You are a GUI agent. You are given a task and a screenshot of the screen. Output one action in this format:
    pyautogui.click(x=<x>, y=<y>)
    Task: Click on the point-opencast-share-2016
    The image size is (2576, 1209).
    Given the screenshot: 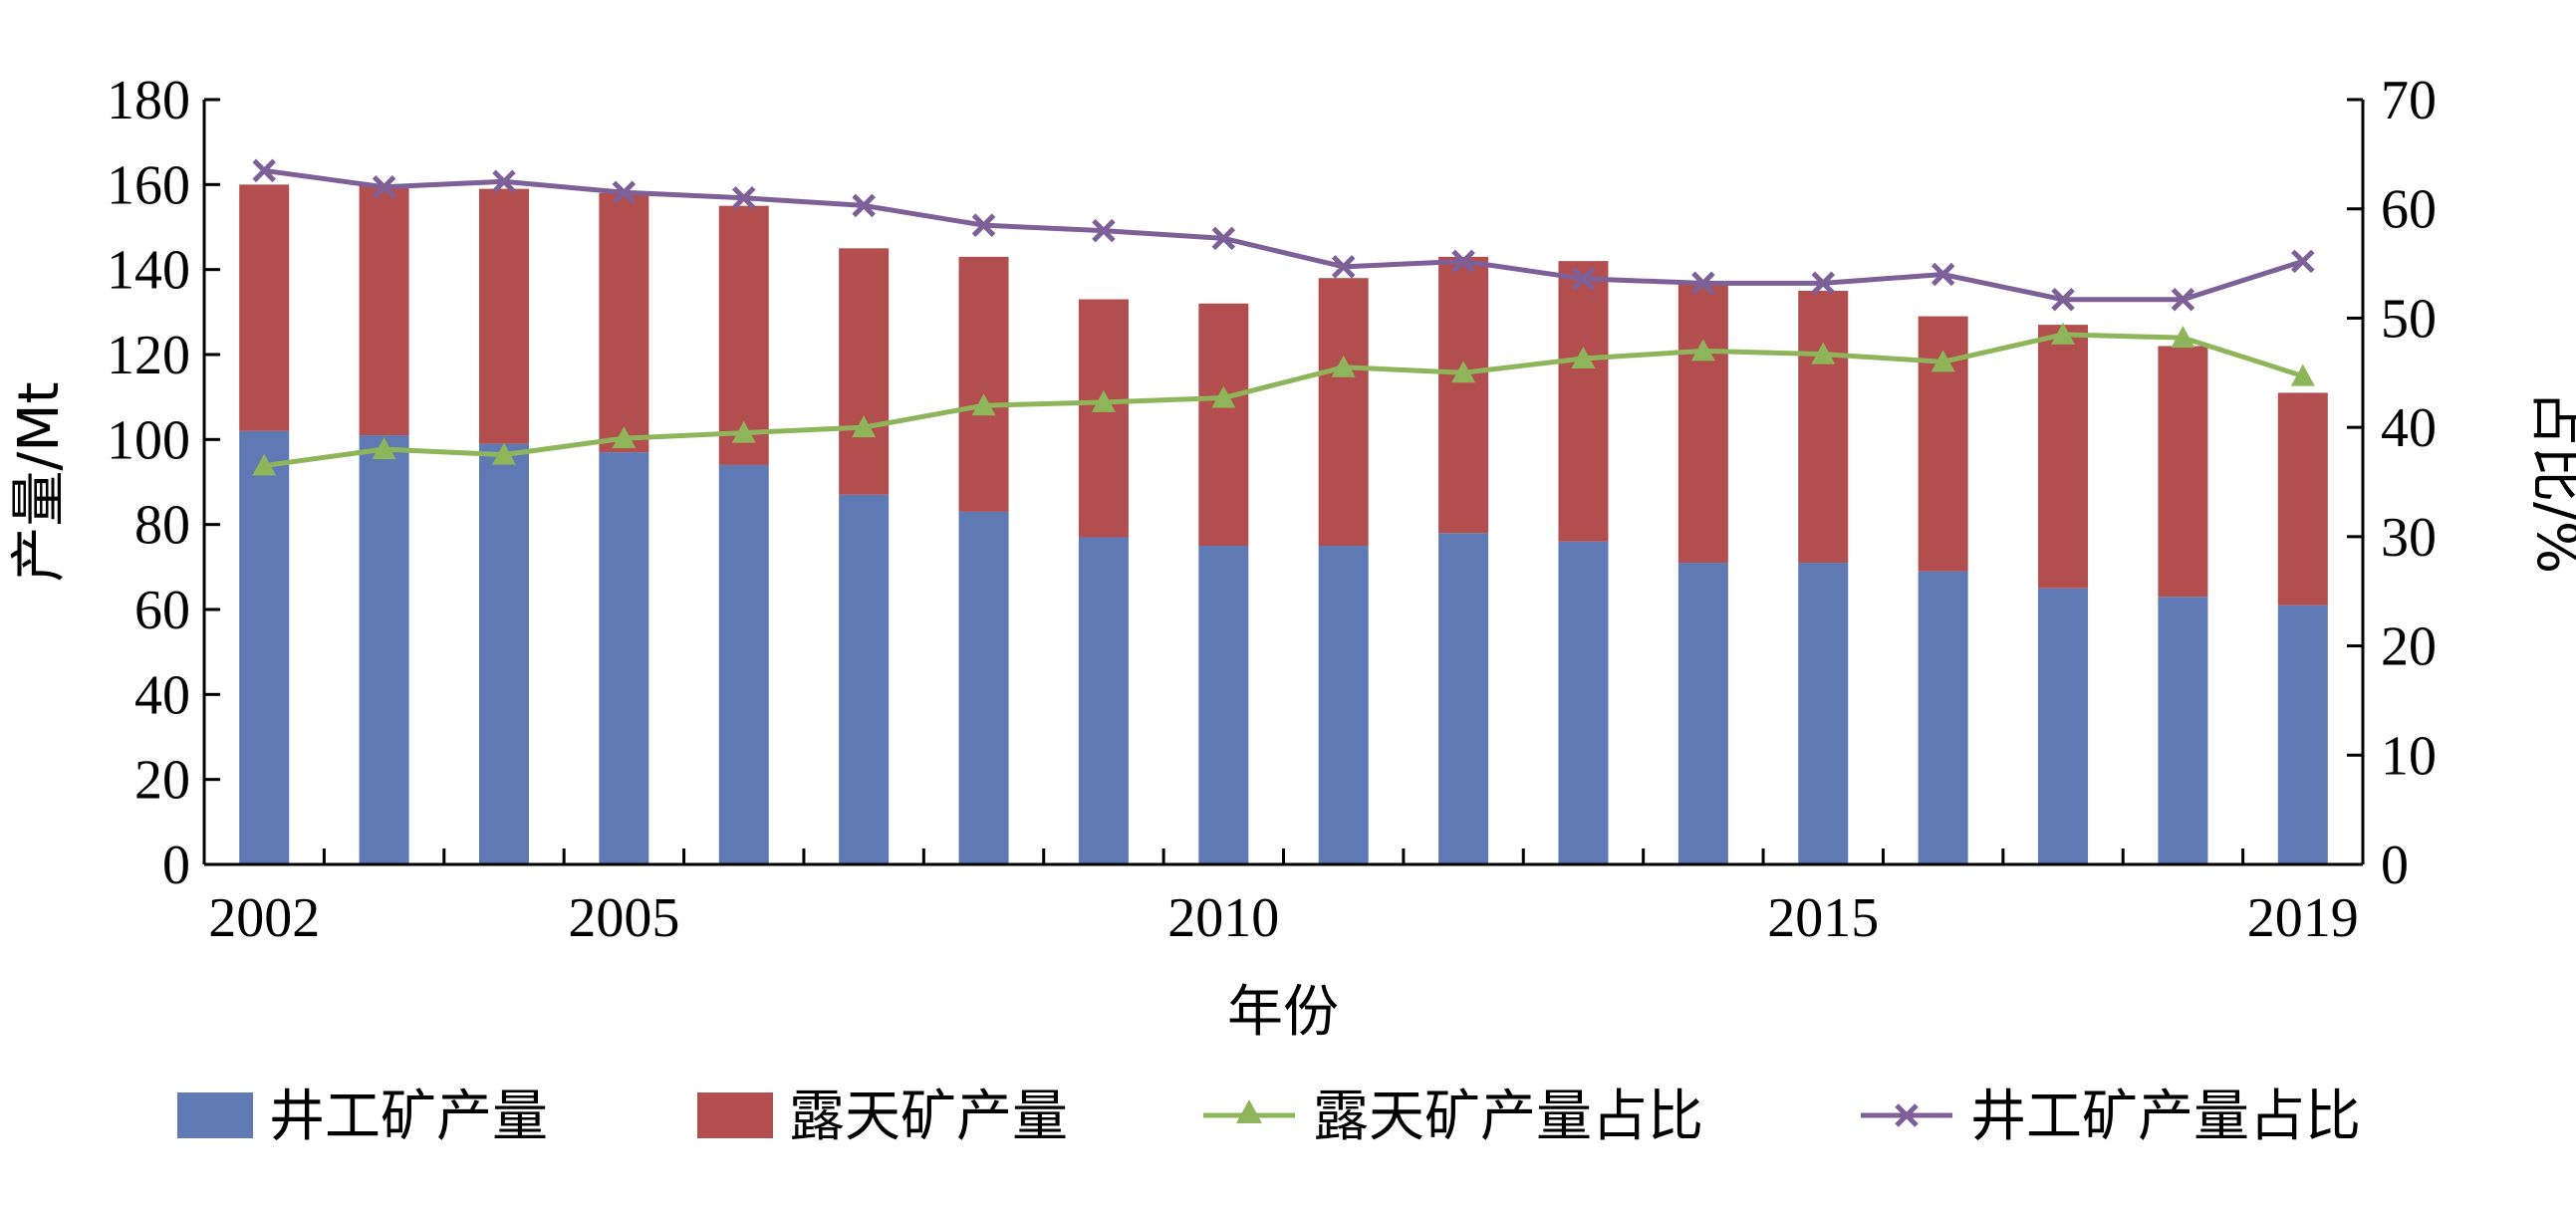 What is the action you would take?
    pyautogui.click(x=1943, y=361)
    